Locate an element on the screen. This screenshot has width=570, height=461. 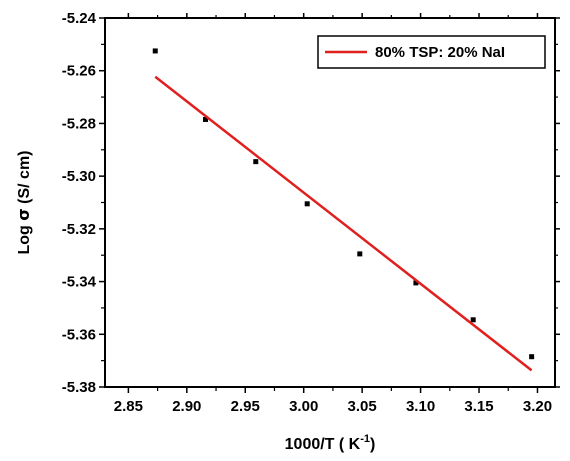
y-axis-title-prefix: Log is located at coordinates (24, 238).